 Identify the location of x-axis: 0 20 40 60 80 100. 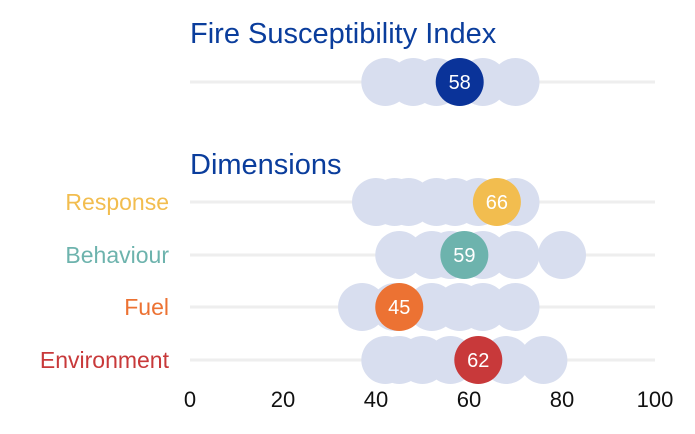
(428, 399).